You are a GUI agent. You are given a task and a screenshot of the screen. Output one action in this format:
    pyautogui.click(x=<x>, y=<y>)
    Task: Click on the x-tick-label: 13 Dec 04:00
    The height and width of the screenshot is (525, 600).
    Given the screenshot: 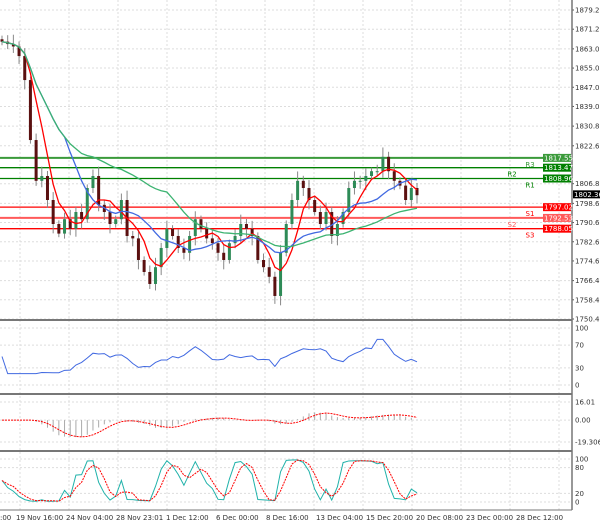 What is the action you would take?
    pyautogui.click(x=339, y=518)
    